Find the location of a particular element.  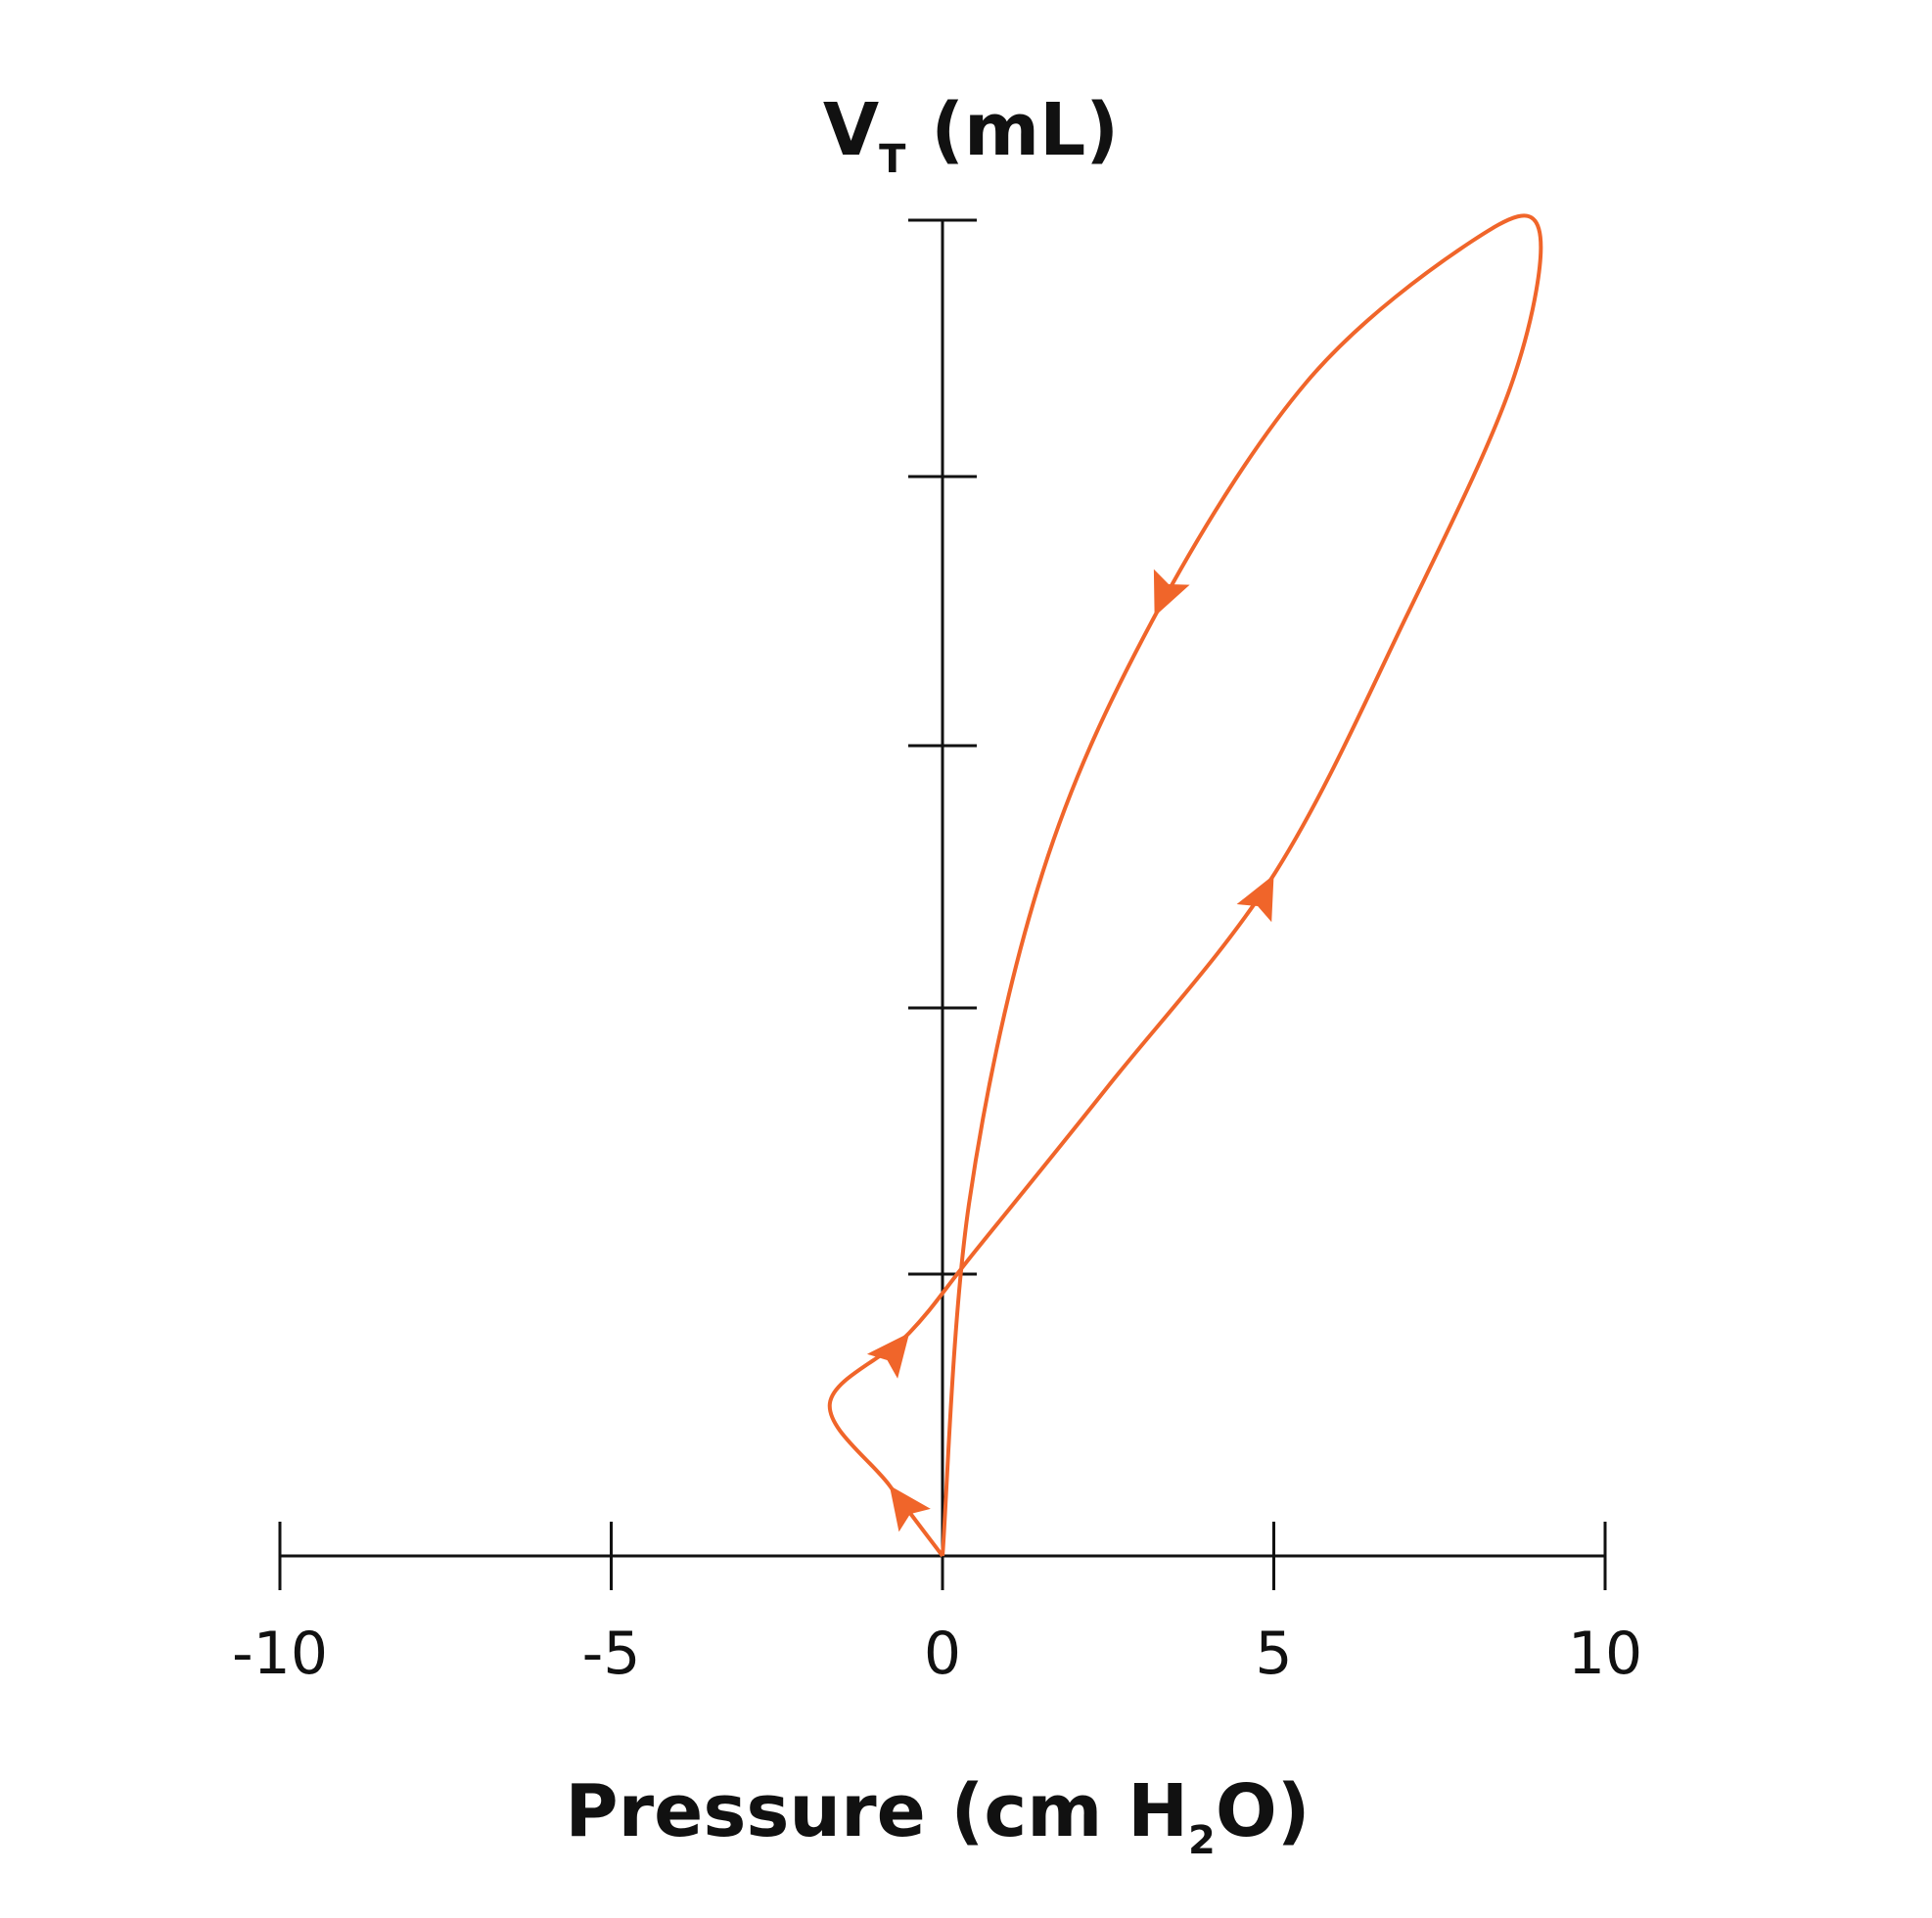

x-axis-title: Pressure (cm H2O) is located at coordinates (937, 1816).